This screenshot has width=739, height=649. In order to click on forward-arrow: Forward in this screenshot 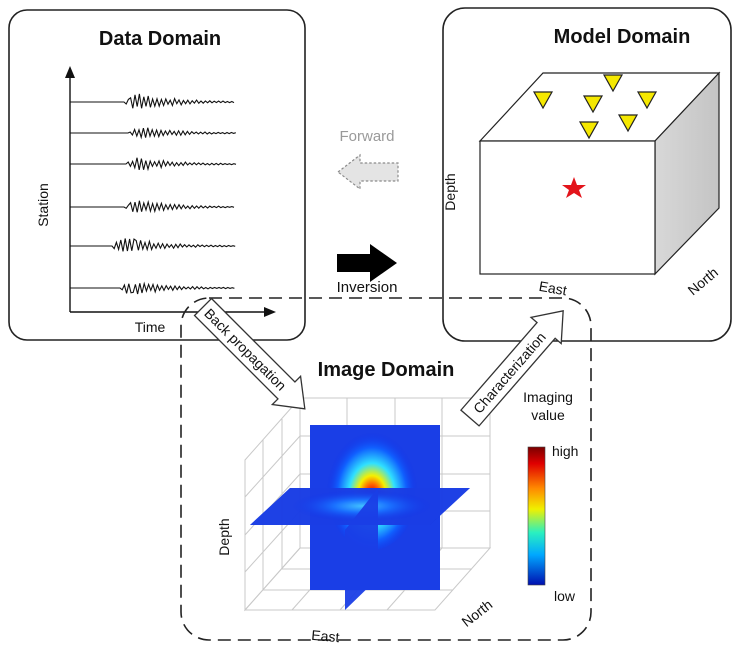, I will do `click(368, 159)`.